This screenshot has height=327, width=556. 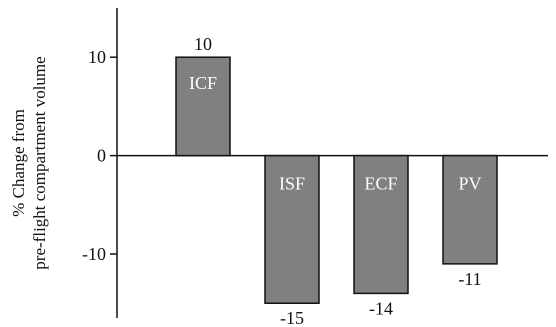 I want to click on bar-pv, so click(x=470, y=209).